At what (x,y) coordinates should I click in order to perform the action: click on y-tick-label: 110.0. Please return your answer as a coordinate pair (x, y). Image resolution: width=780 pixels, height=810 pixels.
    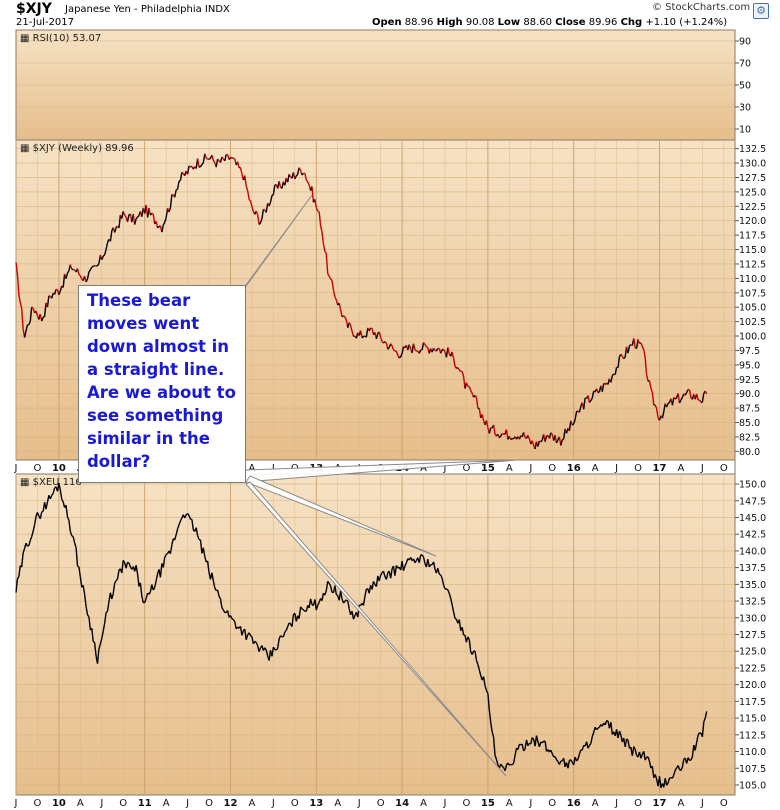
    Looking at the image, I should click on (752, 279).